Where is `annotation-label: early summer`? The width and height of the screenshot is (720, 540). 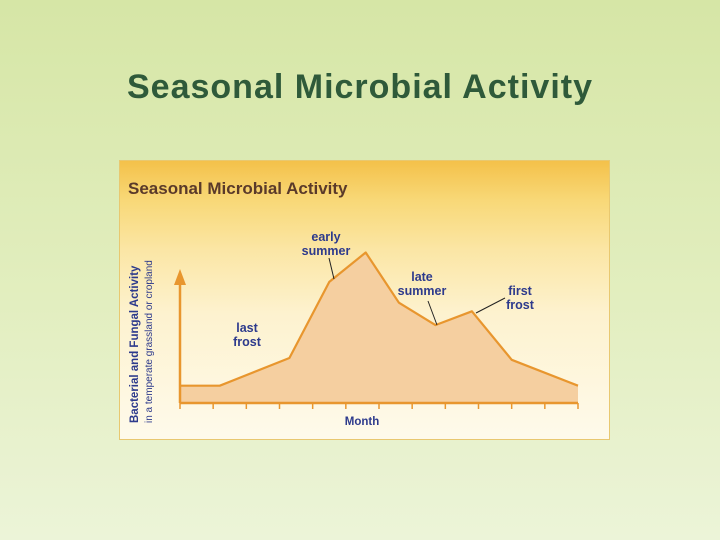 annotation-label: early summer is located at coordinates (326, 244).